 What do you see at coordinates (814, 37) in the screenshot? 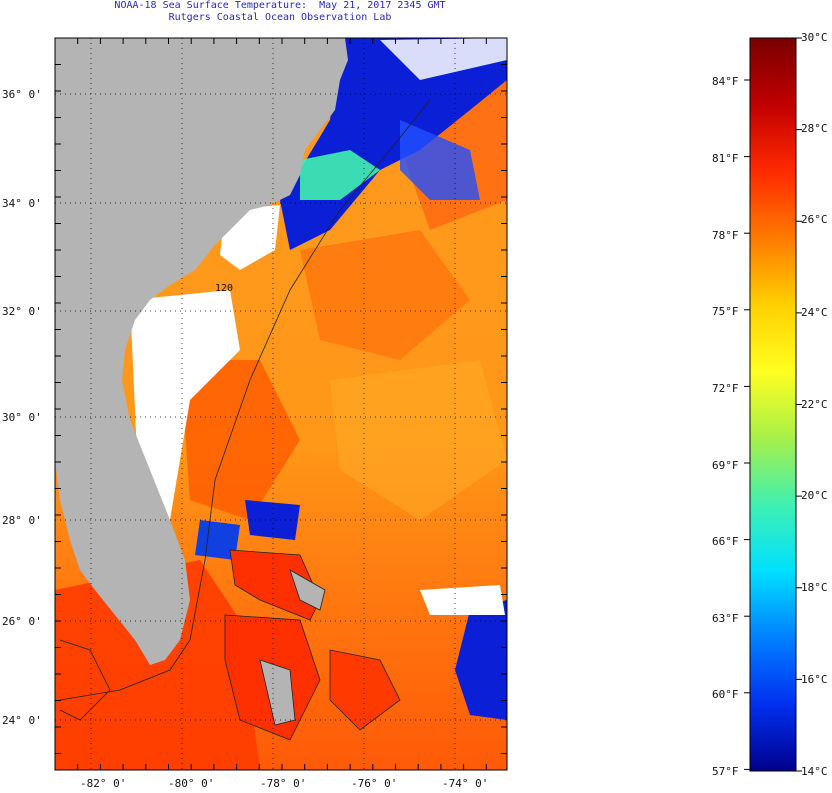
I see `colorbar-celsius-label: 30°C` at bounding box center [814, 37].